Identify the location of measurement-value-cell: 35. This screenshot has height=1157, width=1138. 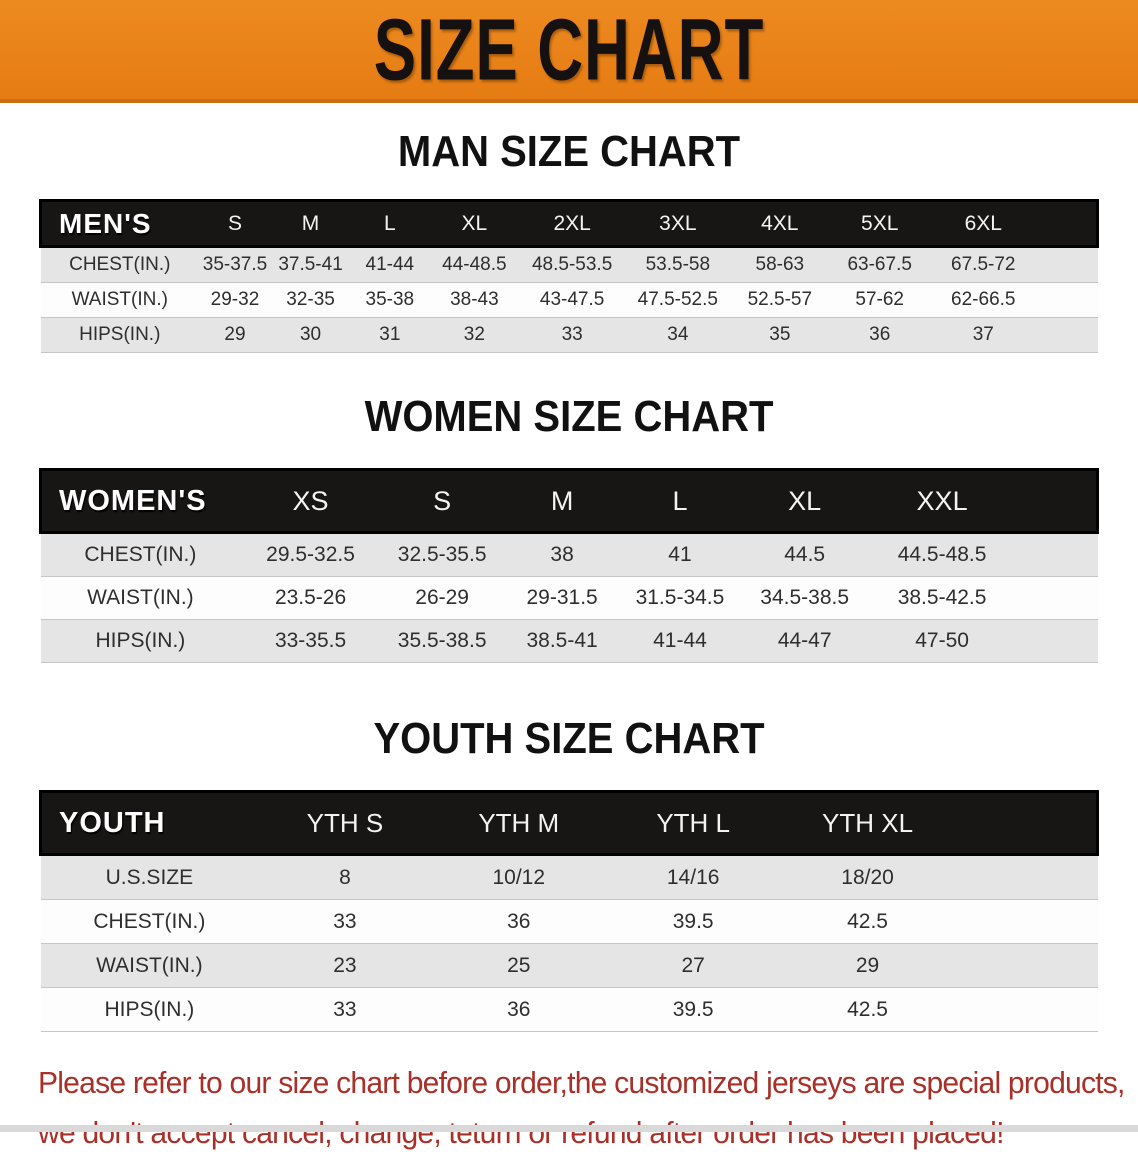
(779, 335).